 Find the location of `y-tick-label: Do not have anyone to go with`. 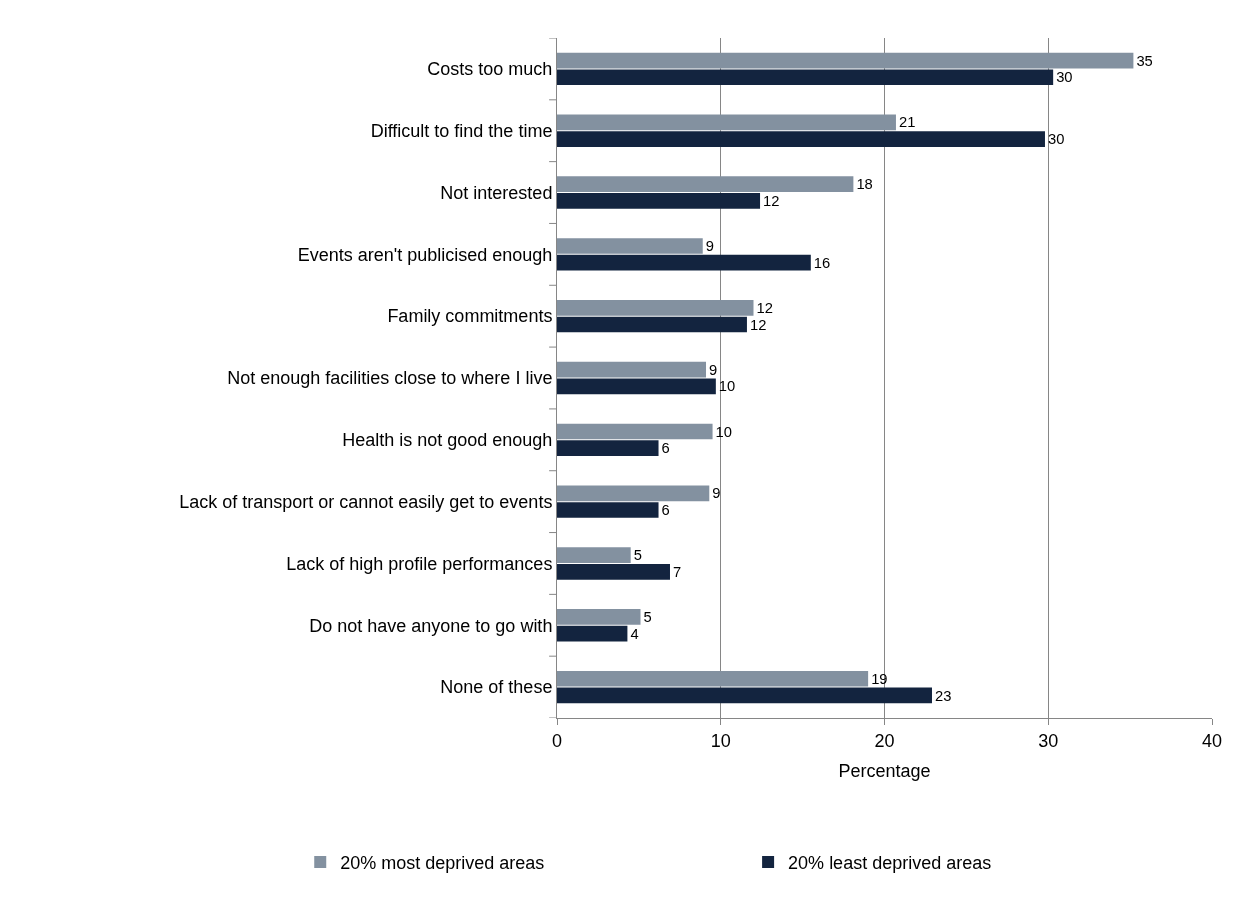

y-tick-label: Do not have anyone to go with is located at coordinates (431, 625).